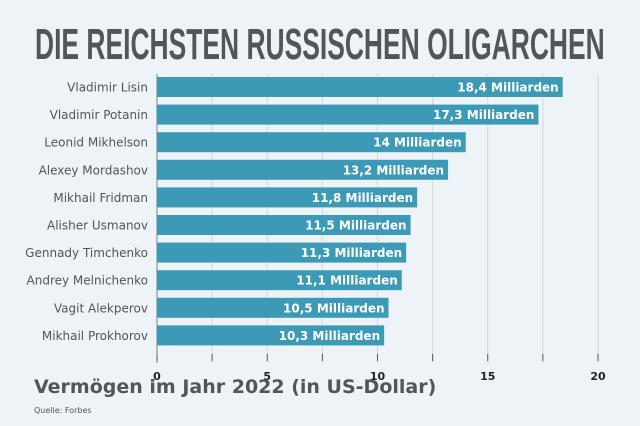 The width and height of the screenshot is (640, 426). I want to click on x-tick-label: 0, so click(157, 376).